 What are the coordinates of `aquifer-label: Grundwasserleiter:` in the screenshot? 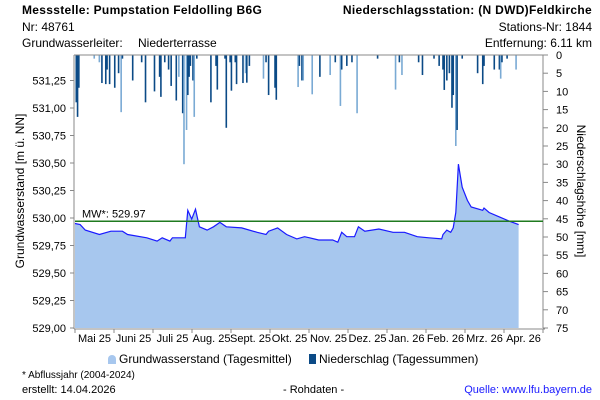 It's located at (72, 43).